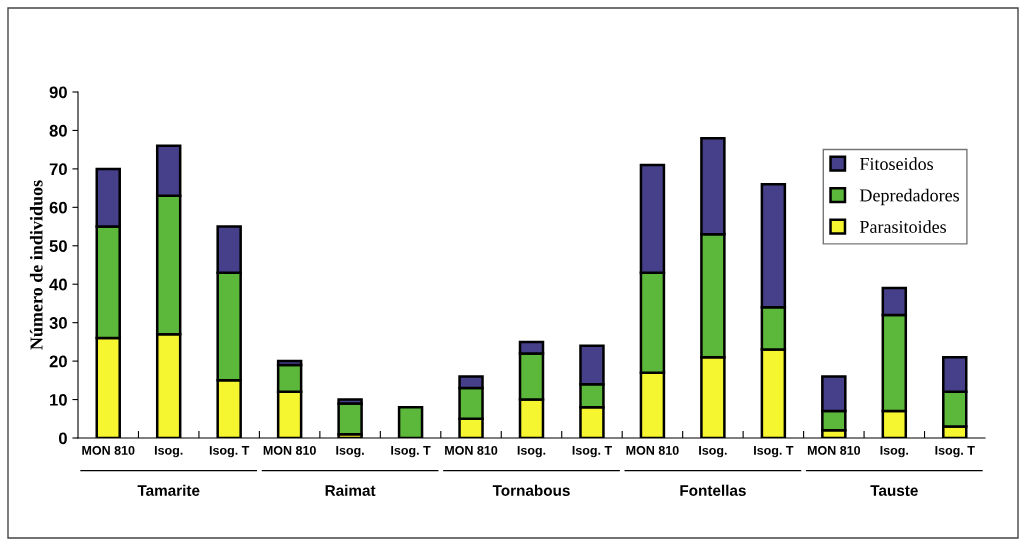 The height and width of the screenshot is (546, 1025). Describe the element at coordinates (58, 399) in the screenshot. I see `y-tick-label: 10` at that location.